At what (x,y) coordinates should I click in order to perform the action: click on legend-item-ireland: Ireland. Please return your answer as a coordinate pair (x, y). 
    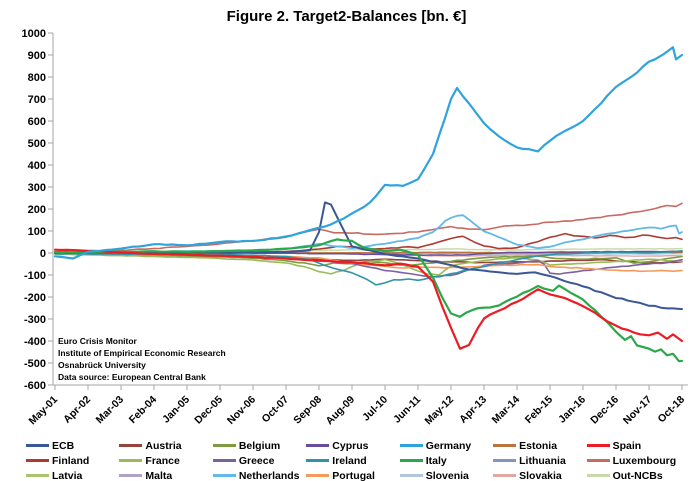
    Looking at the image, I should click on (350, 460).